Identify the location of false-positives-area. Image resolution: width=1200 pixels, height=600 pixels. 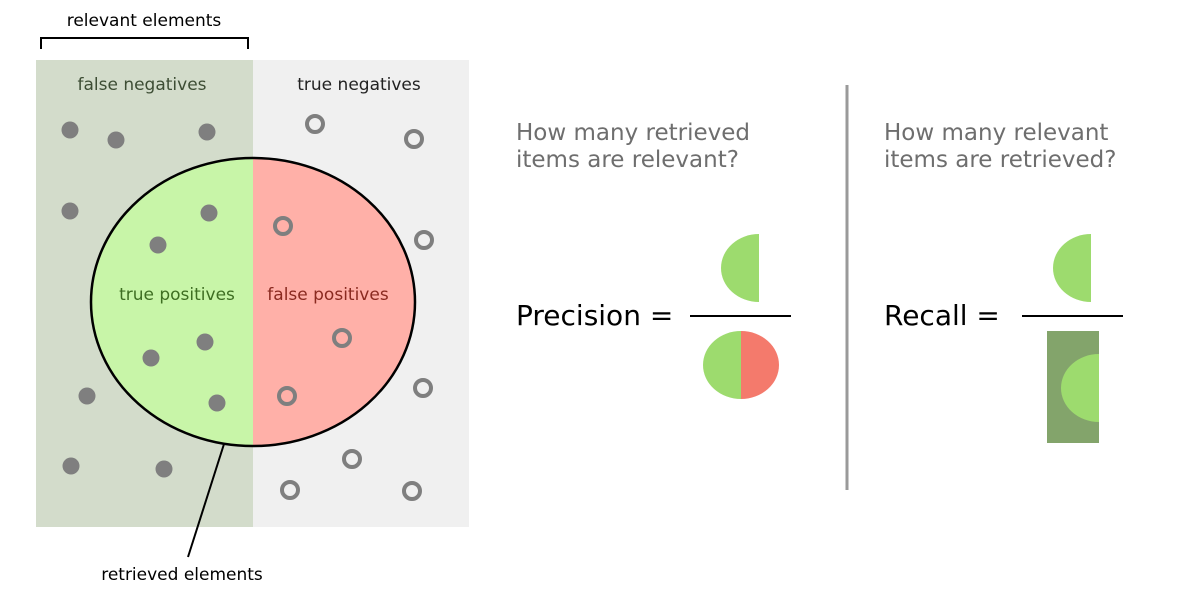
(334, 302).